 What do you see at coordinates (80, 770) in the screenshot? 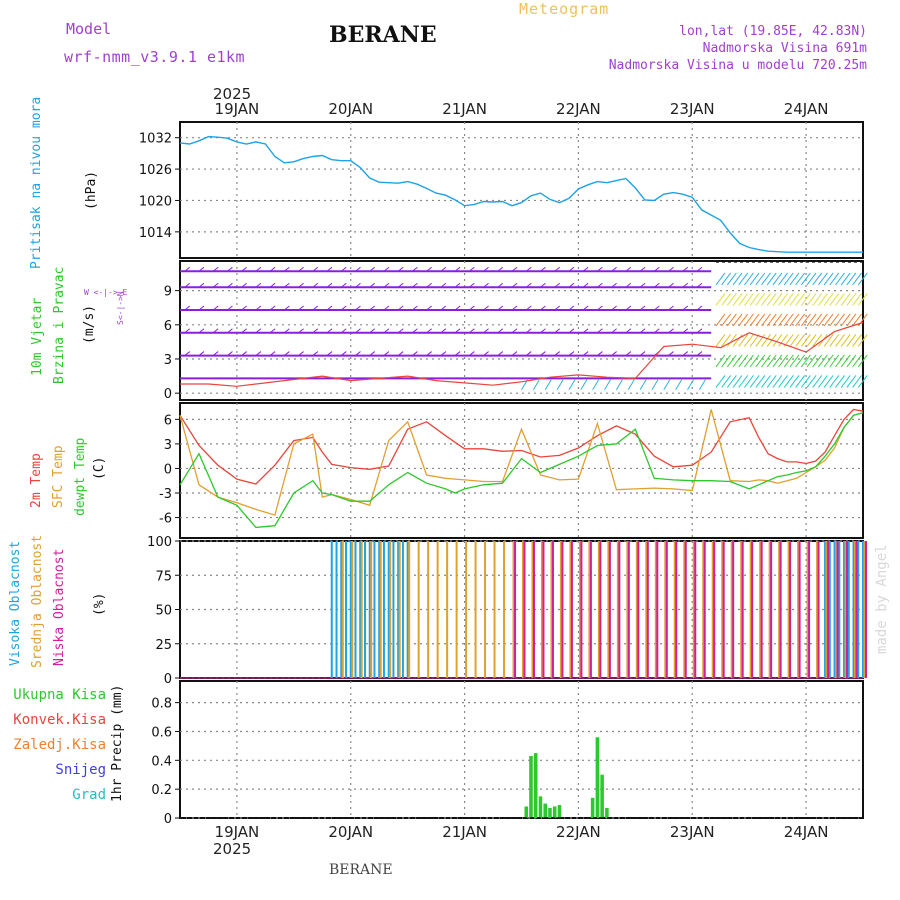
I see `precip-legend-item: Snijeg` at bounding box center [80, 770].